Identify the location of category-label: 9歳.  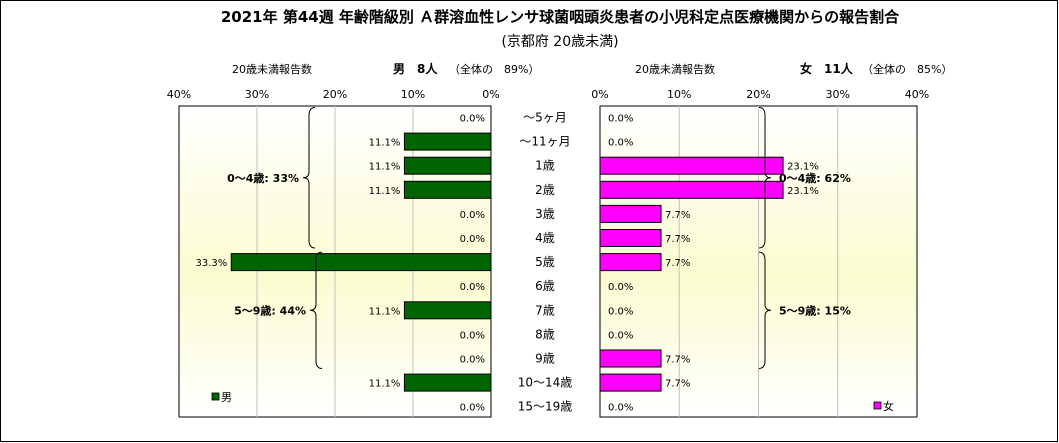
(545, 359).